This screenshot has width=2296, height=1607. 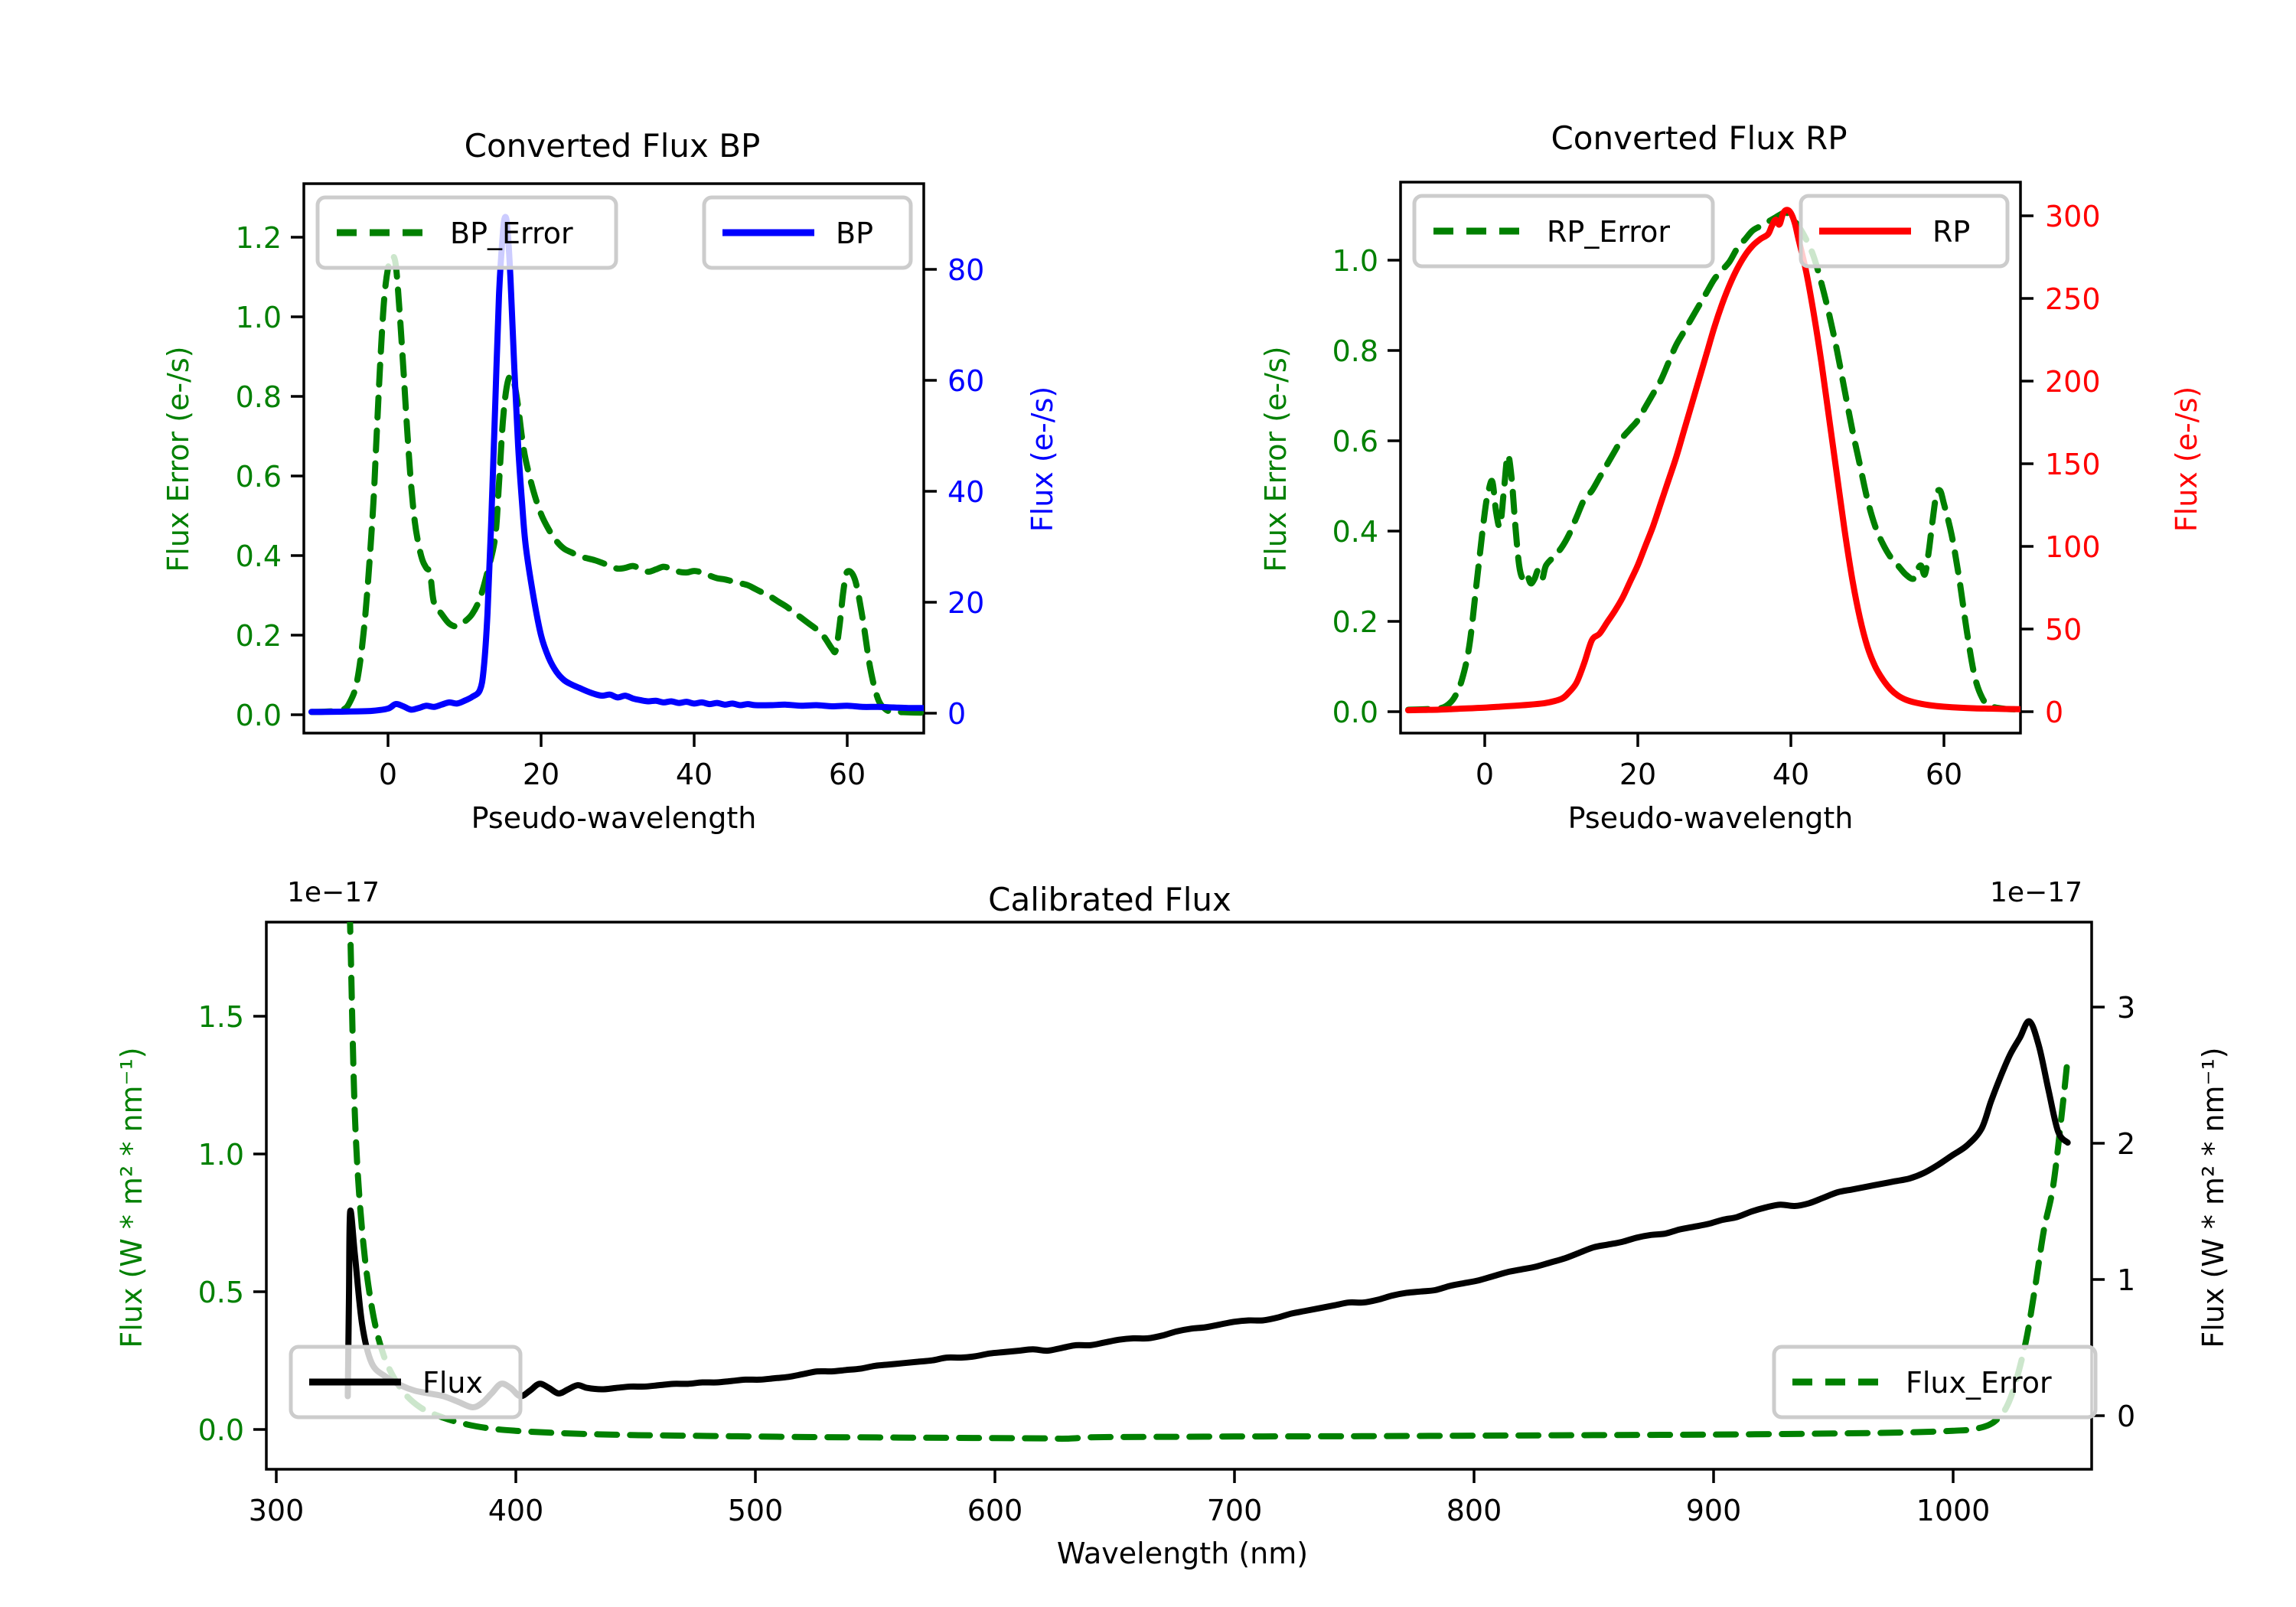 What do you see at coordinates (511, 234) in the screenshot?
I see `bp-legend-error-label: BP_Error` at bounding box center [511, 234].